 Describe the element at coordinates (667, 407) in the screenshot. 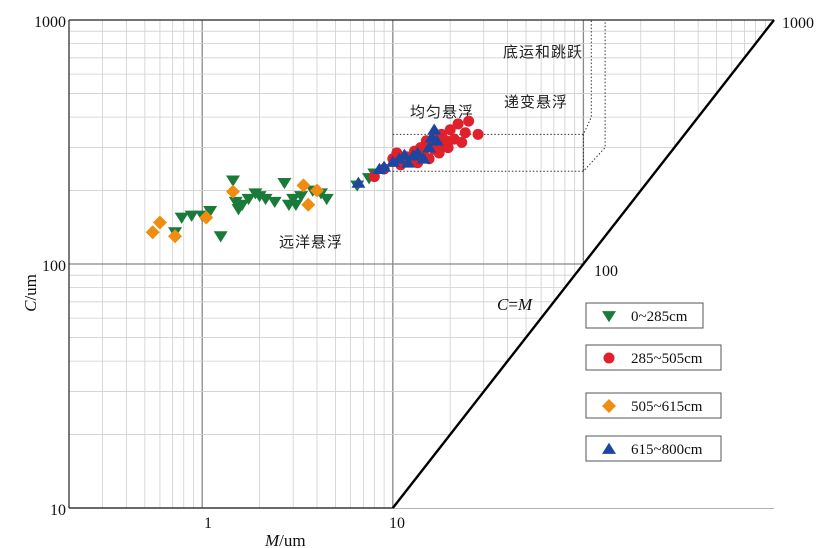

I see `legend-label-505-615cm: 505~615cm` at that location.